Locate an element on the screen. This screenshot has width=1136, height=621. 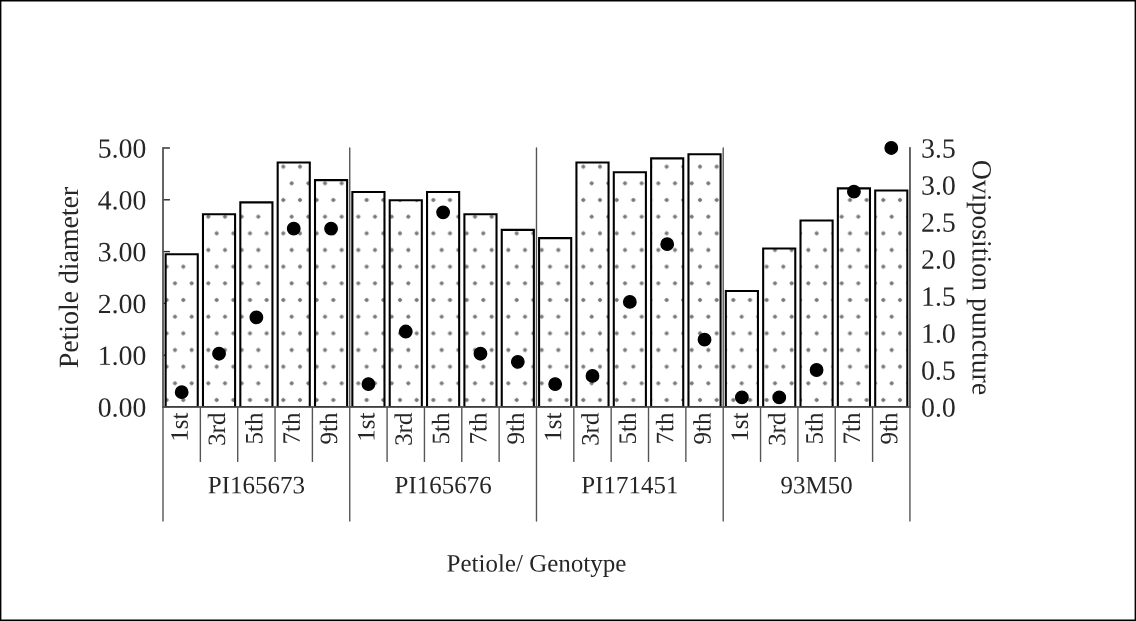
y2-tick-label: 1.5 is located at coordinates (939, 297).